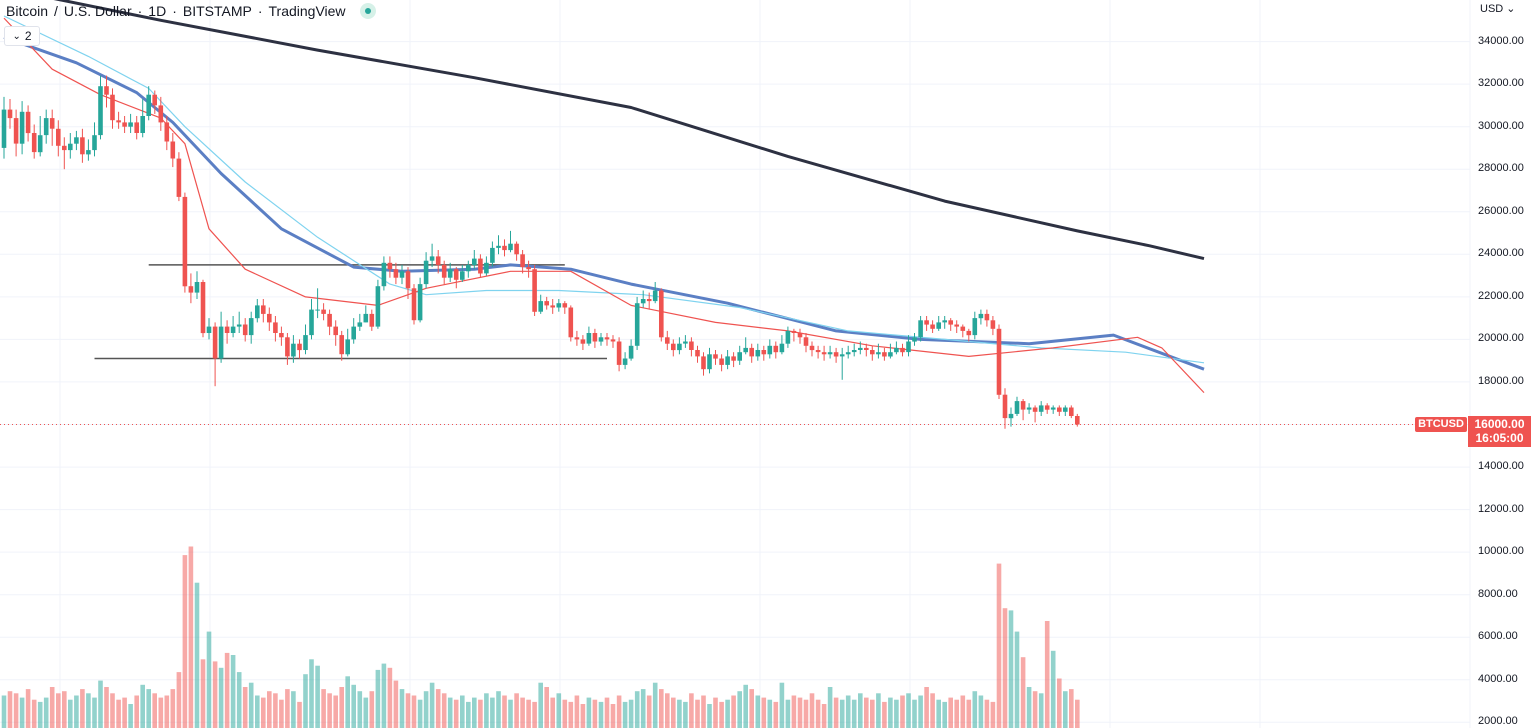  I want to click on price-axis-label: 18000.00, so click(1501, 380).